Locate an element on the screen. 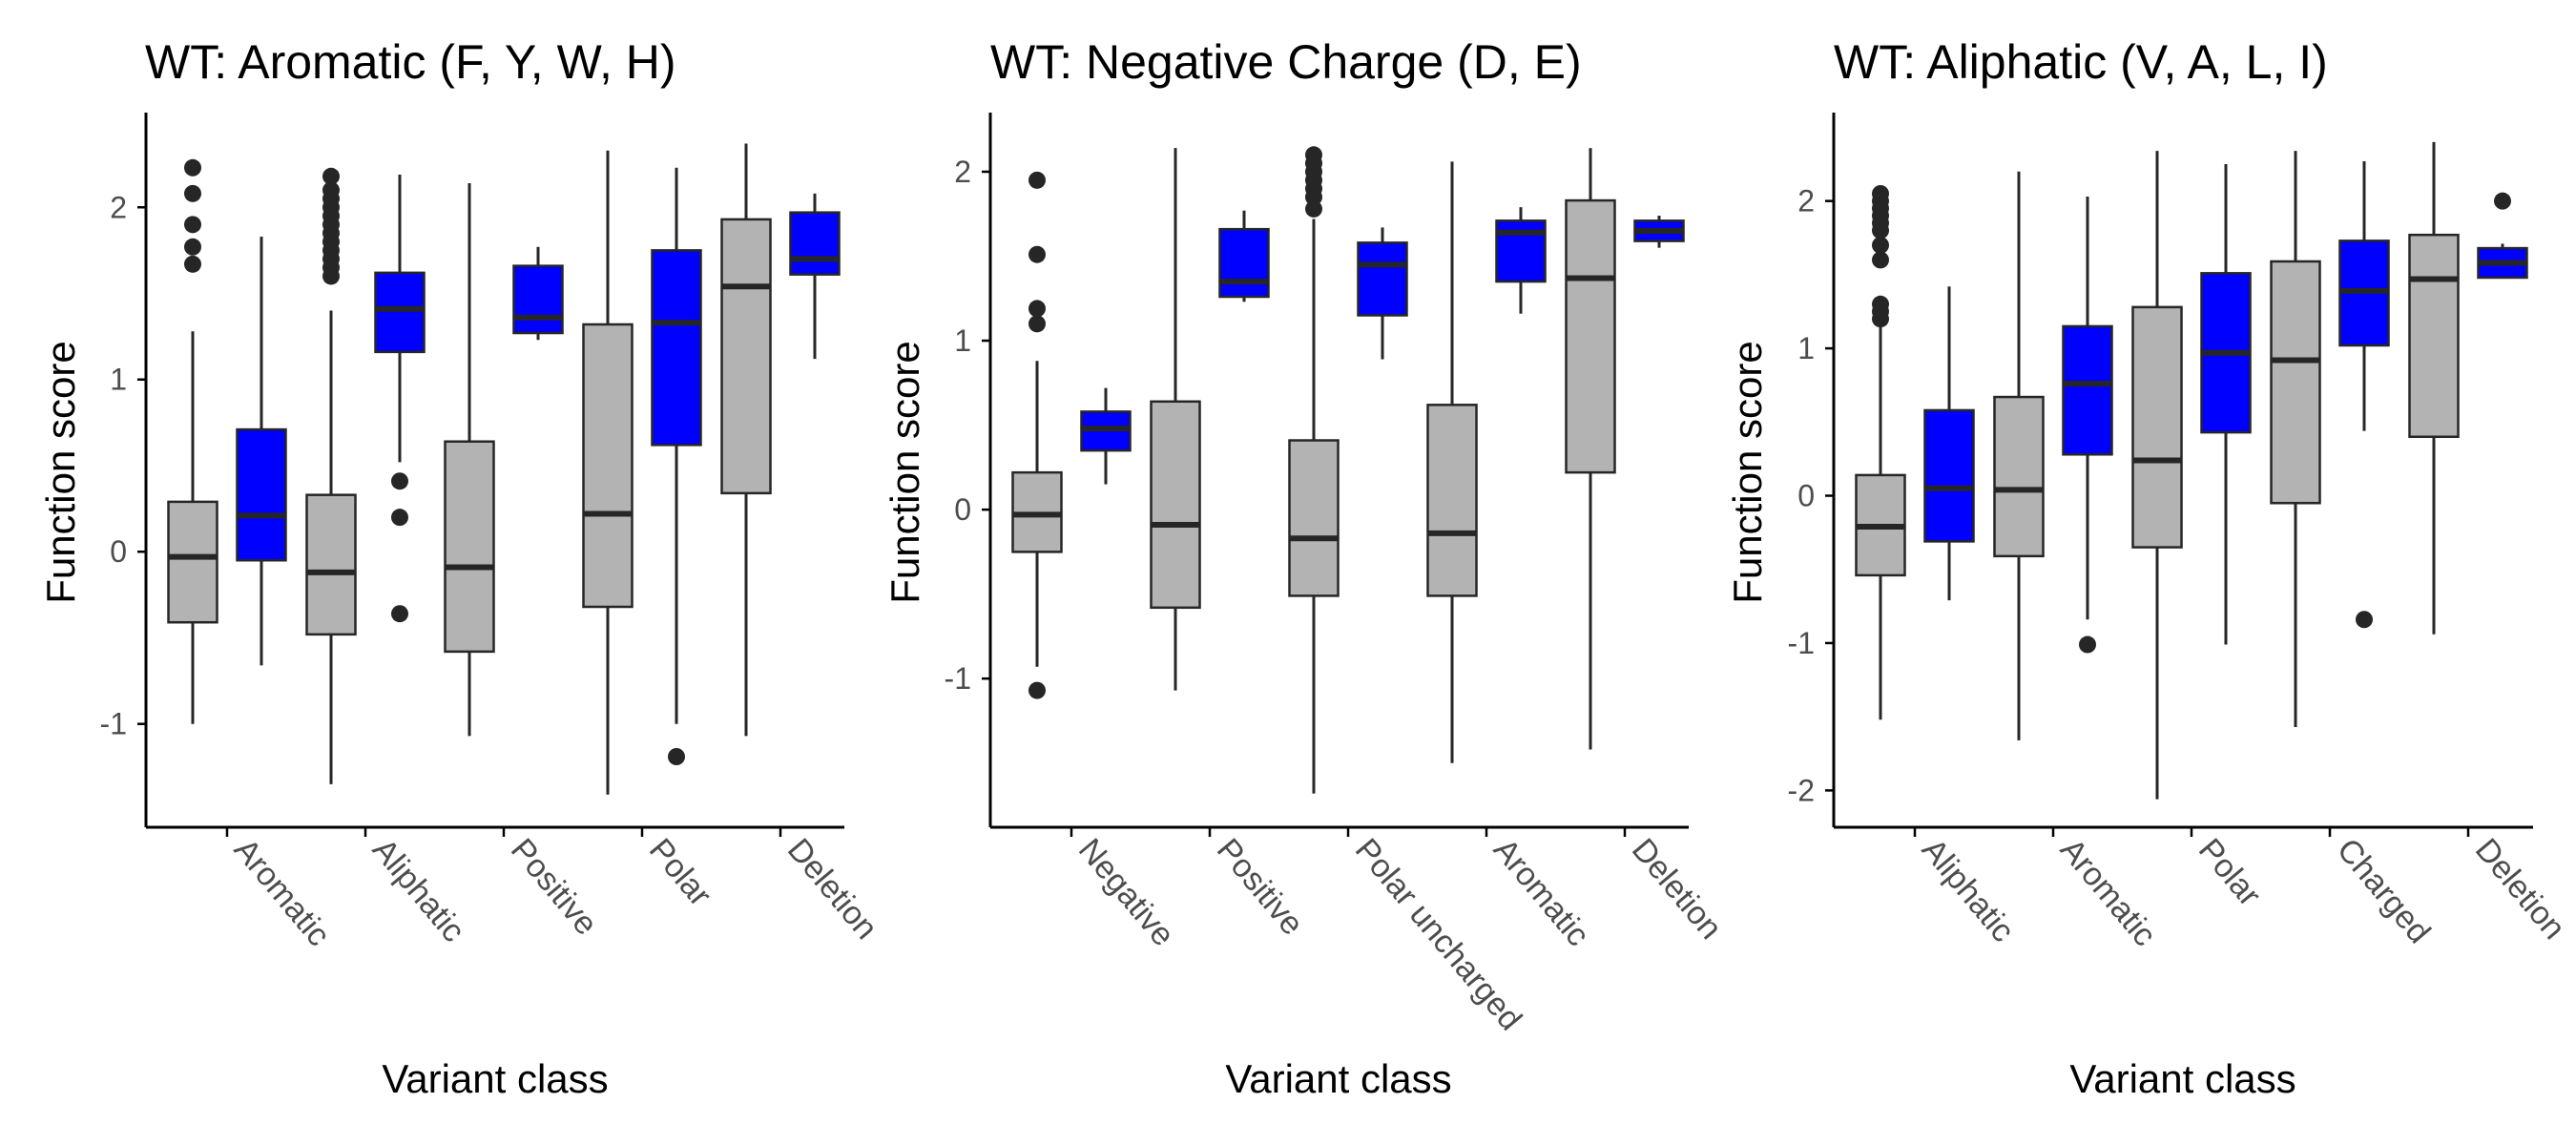  gray-box-polar is located at coordinates (2157, 475).